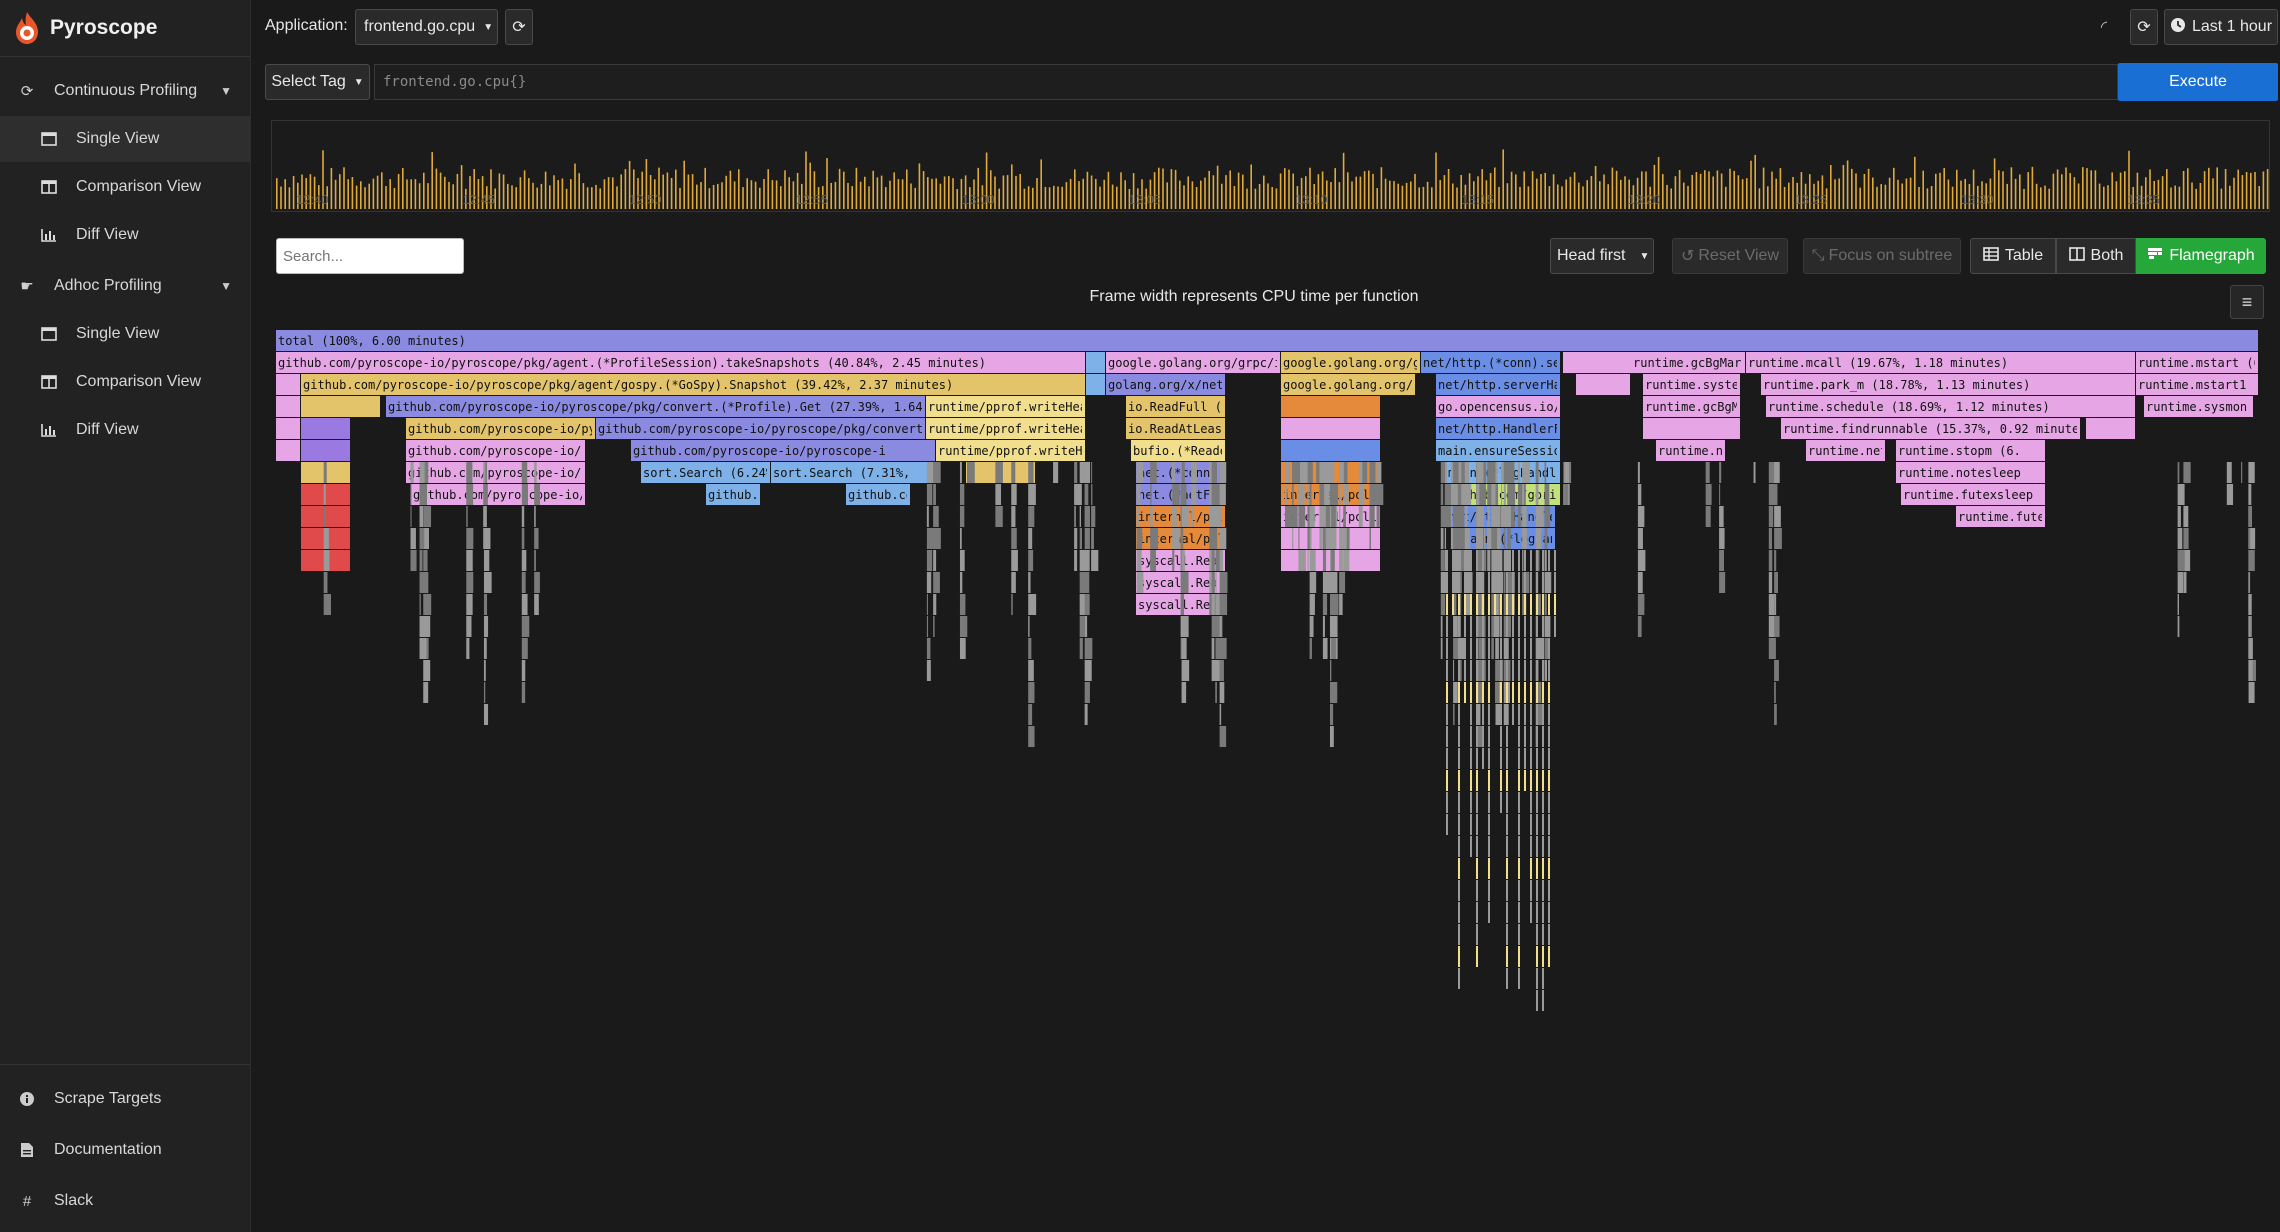 The width and height of the screenshot is (2280, 1232). Describe the element at coordinates (2201, 256) in the screenshot. I see `flamegraph-view-button: Flamegraph` at that location.